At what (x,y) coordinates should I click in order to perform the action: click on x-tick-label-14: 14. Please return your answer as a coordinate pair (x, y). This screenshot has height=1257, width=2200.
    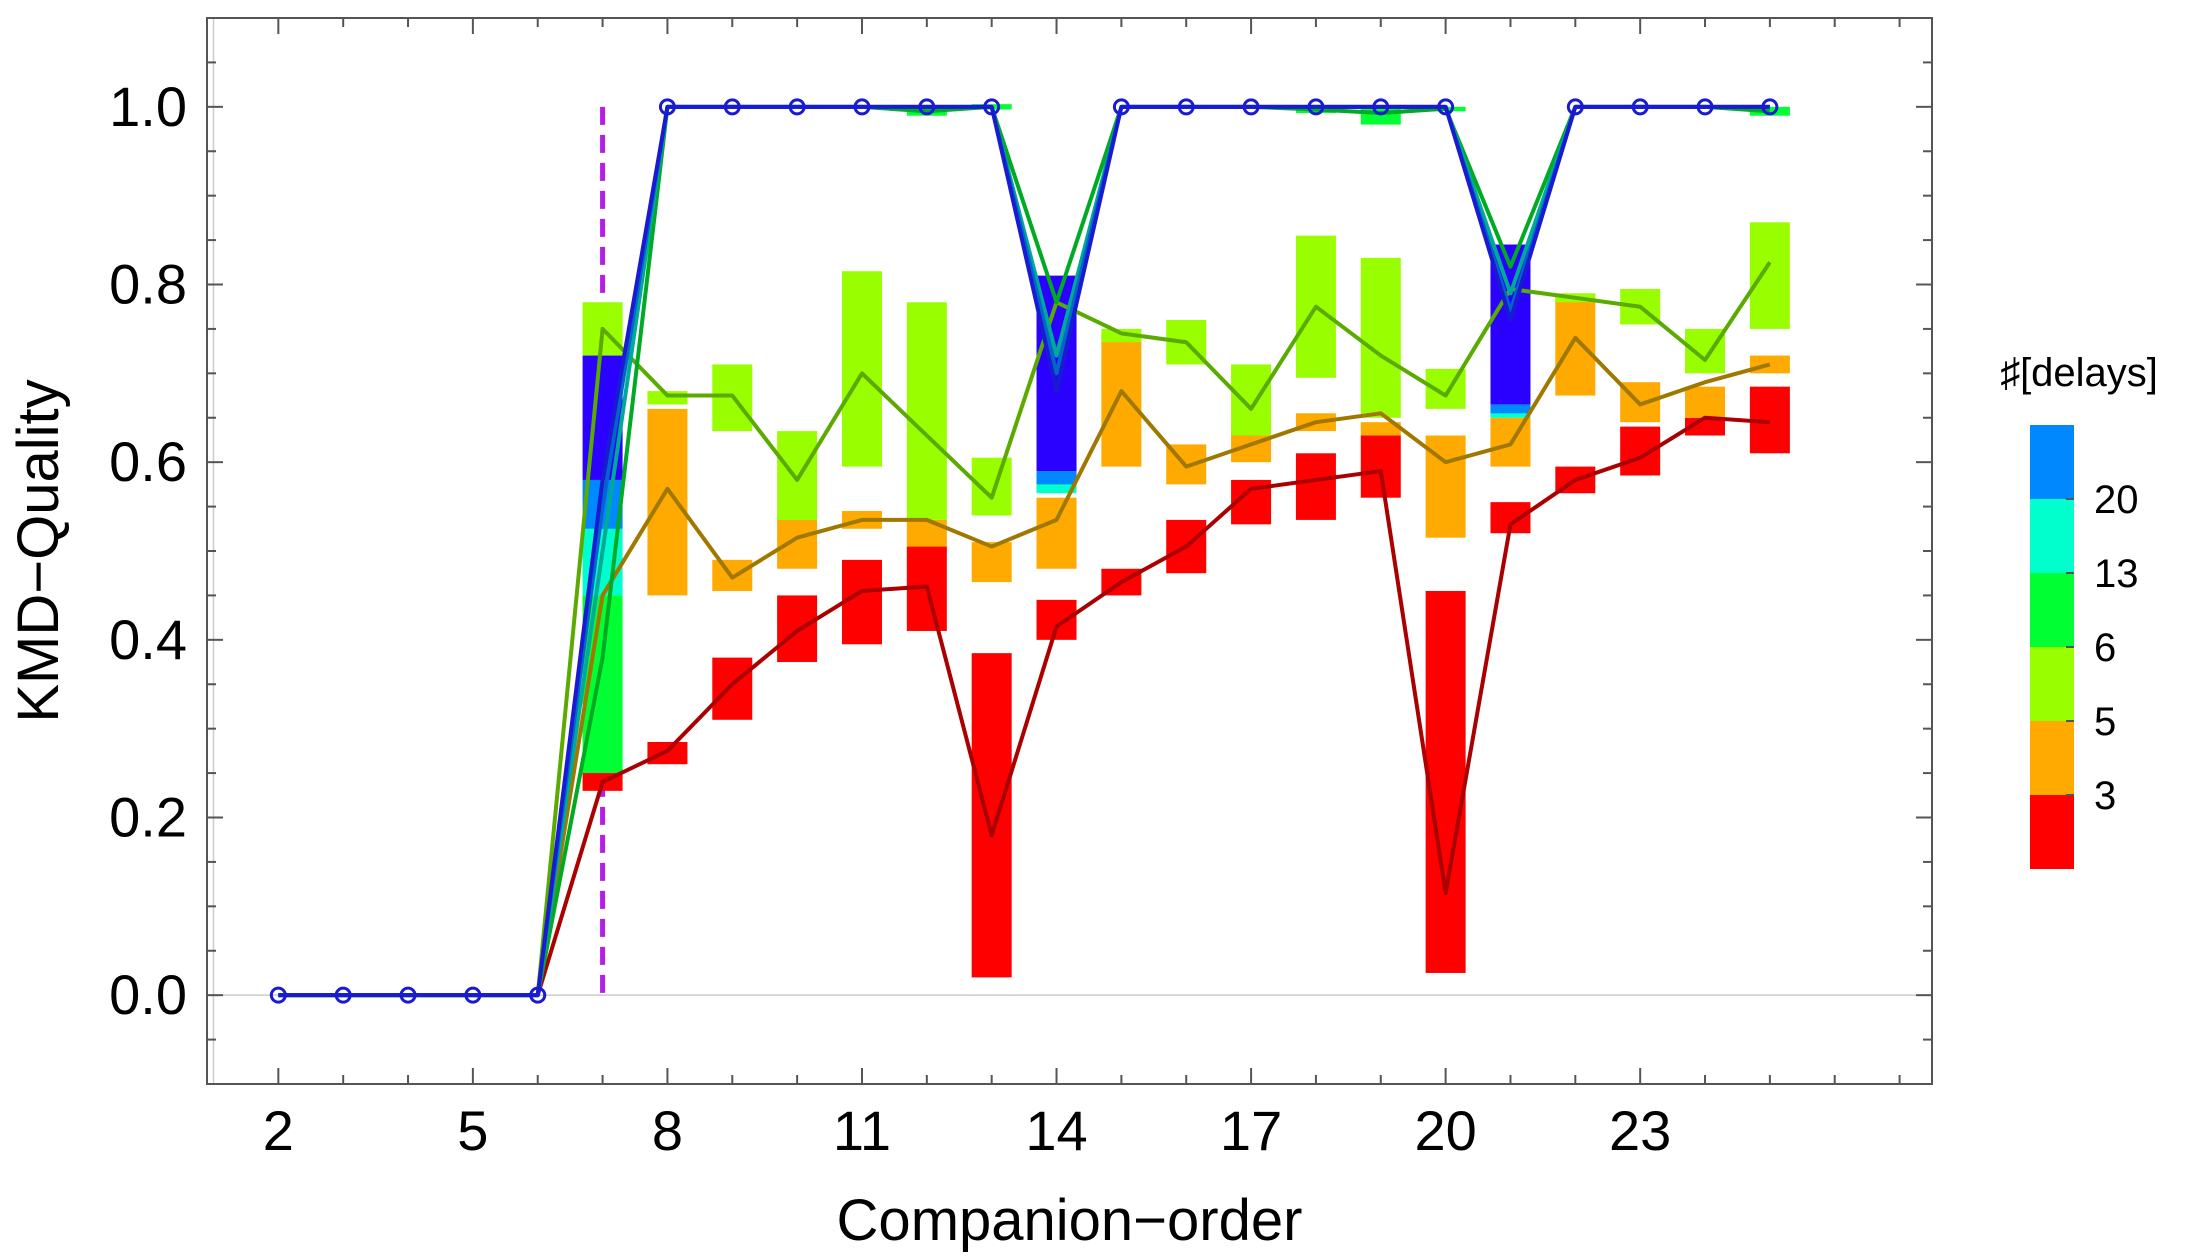
    Looking at the image, I should click on (1056, 1130).